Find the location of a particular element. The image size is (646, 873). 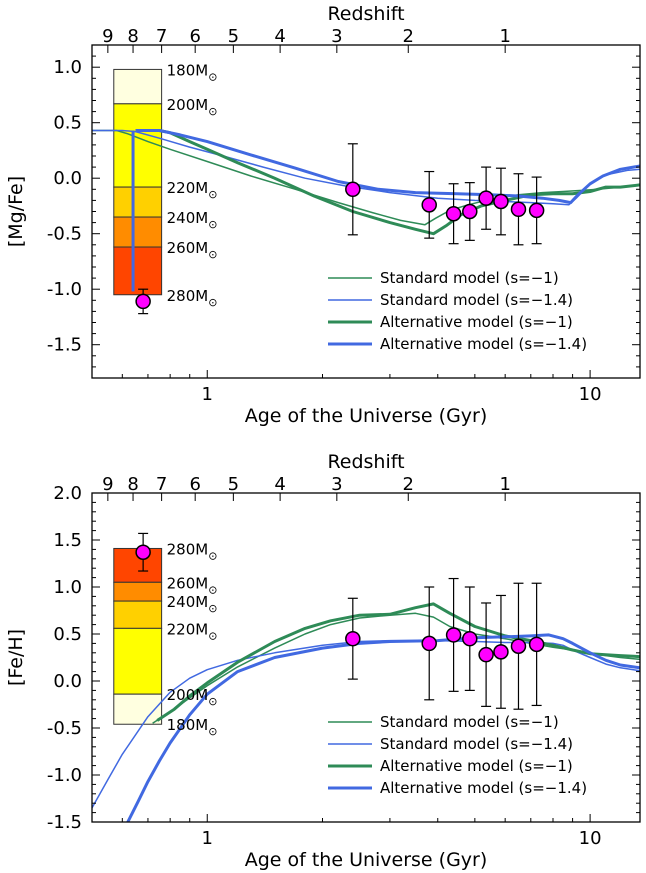

y-axis-title: [Mg/Fe] is located at coordinates (16, 211).